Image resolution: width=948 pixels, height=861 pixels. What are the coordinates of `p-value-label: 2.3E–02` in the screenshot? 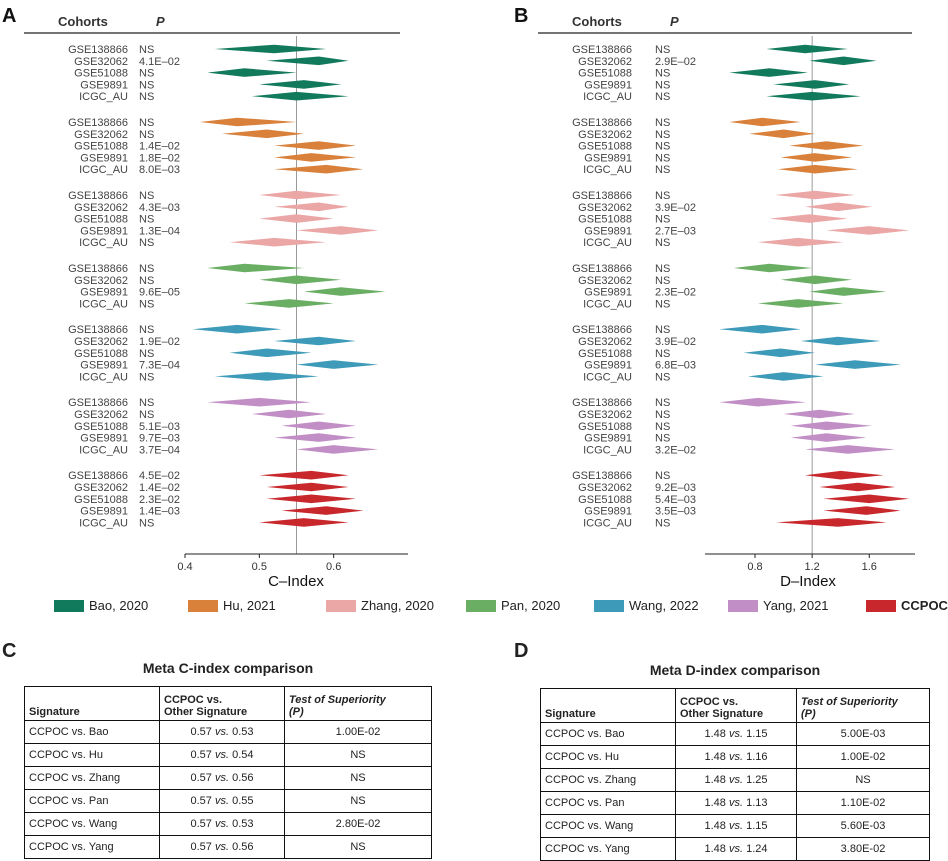 It's located at (159, 500).